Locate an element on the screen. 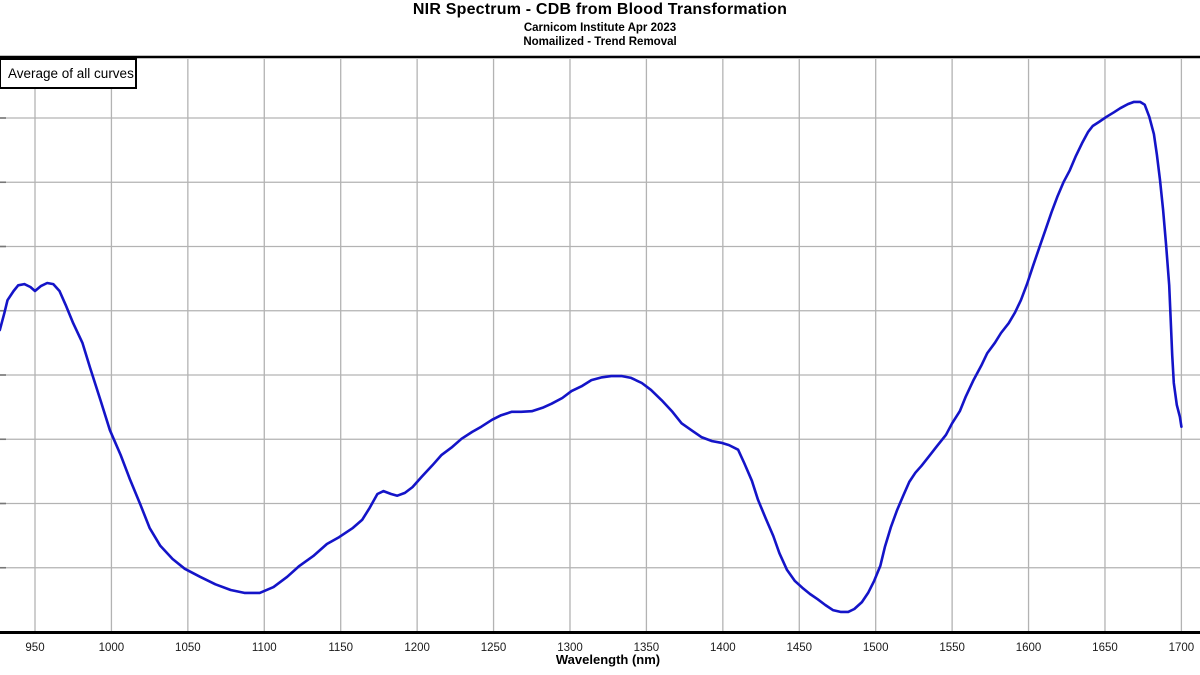 This screenshot has height=675, width=1200. x-tick-label: 950 is located at coordinates (34, 648).